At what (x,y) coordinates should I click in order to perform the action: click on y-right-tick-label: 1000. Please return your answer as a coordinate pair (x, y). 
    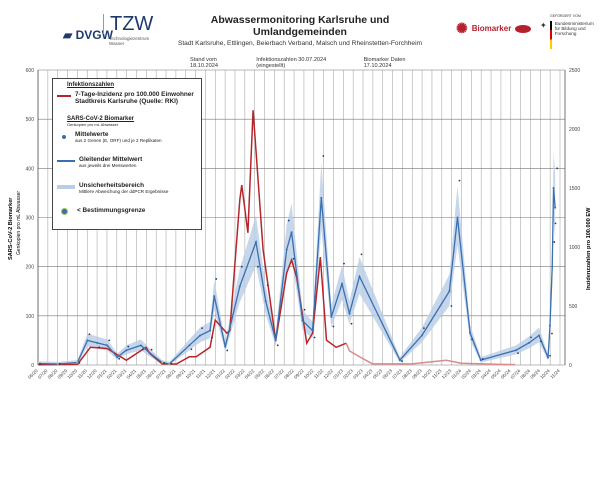
    Looking at the image, I should click on (574, 248).